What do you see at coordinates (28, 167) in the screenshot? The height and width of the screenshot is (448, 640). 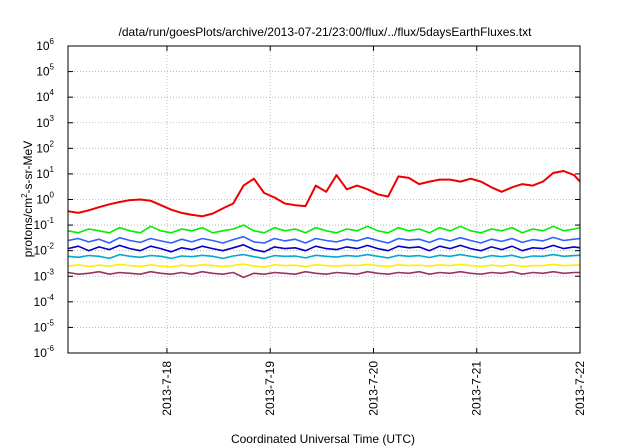 I see `y-axis-label-rest: -s-sr-MeV` at bounding box center [28, 167].